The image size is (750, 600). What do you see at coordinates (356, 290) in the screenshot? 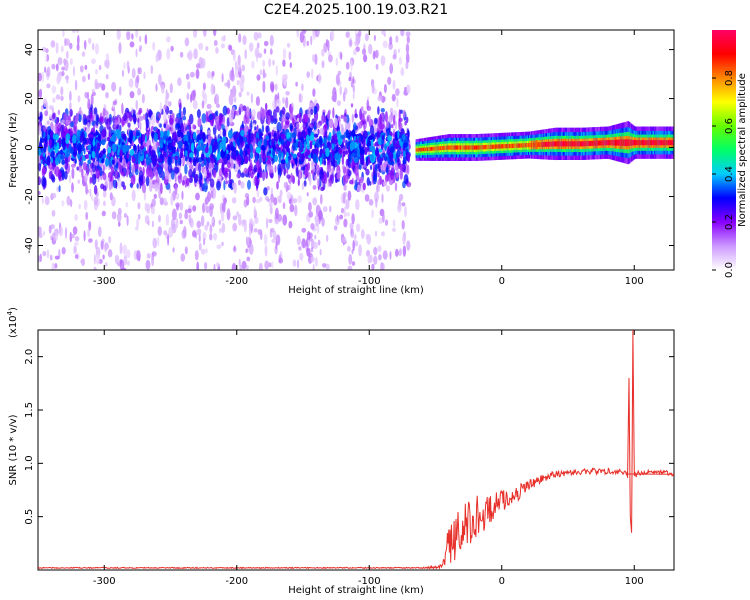
I see `spectrogram-x-label: Height of straight line (km)` at bounding box center [356, 290].